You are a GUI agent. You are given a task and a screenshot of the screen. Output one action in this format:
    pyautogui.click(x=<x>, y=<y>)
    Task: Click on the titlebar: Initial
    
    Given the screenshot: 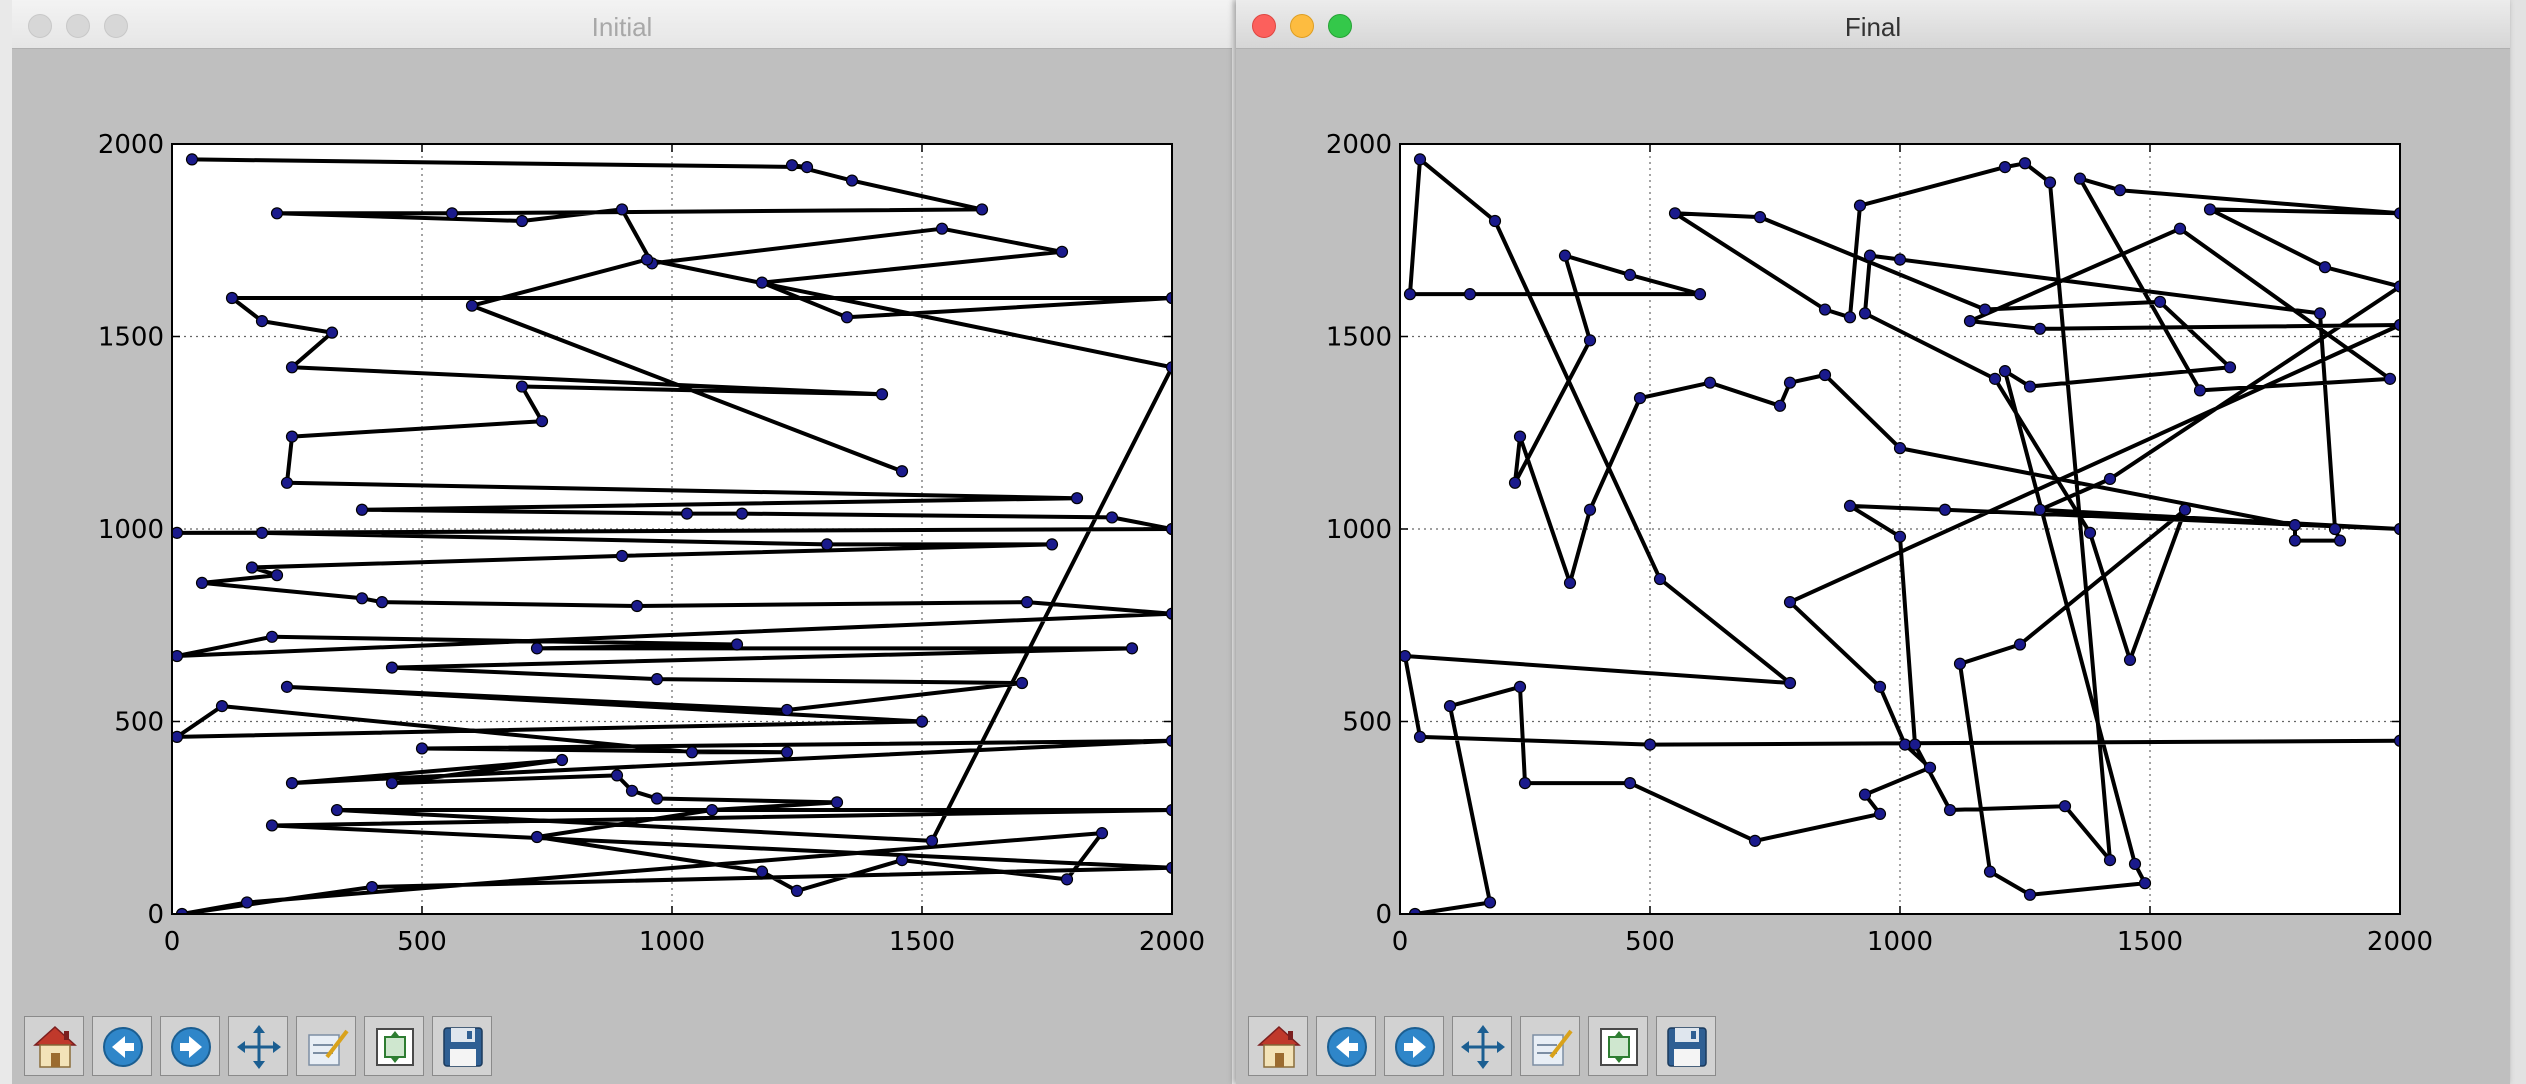 What is the action you would take?
    pyautogui.click(x=622, y=24)
    